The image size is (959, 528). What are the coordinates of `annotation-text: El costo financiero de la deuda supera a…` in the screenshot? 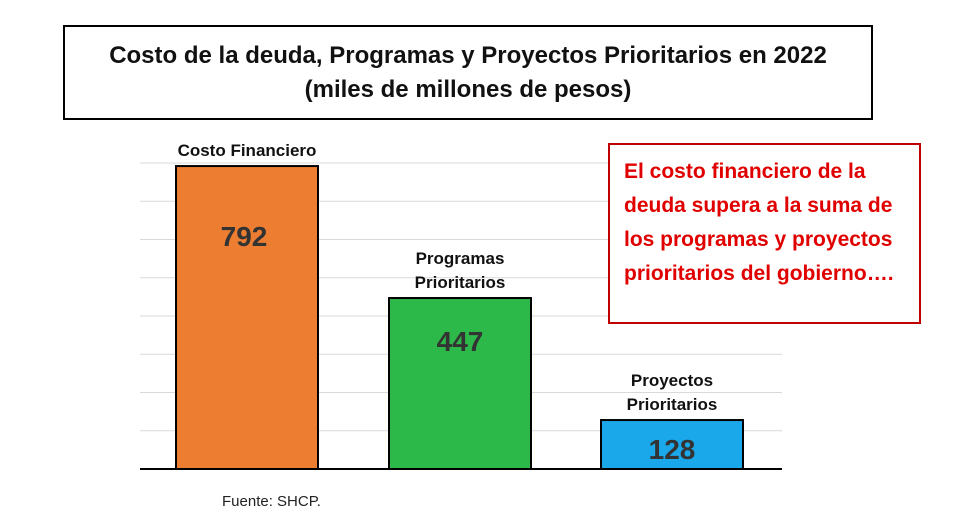 It's located at (759, 222).